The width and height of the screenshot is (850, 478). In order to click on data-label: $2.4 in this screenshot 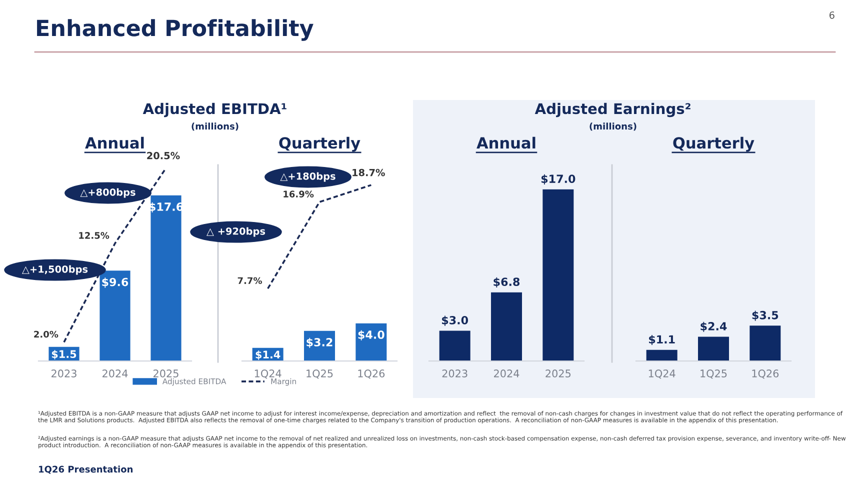, I will do `click(713, 327)`.